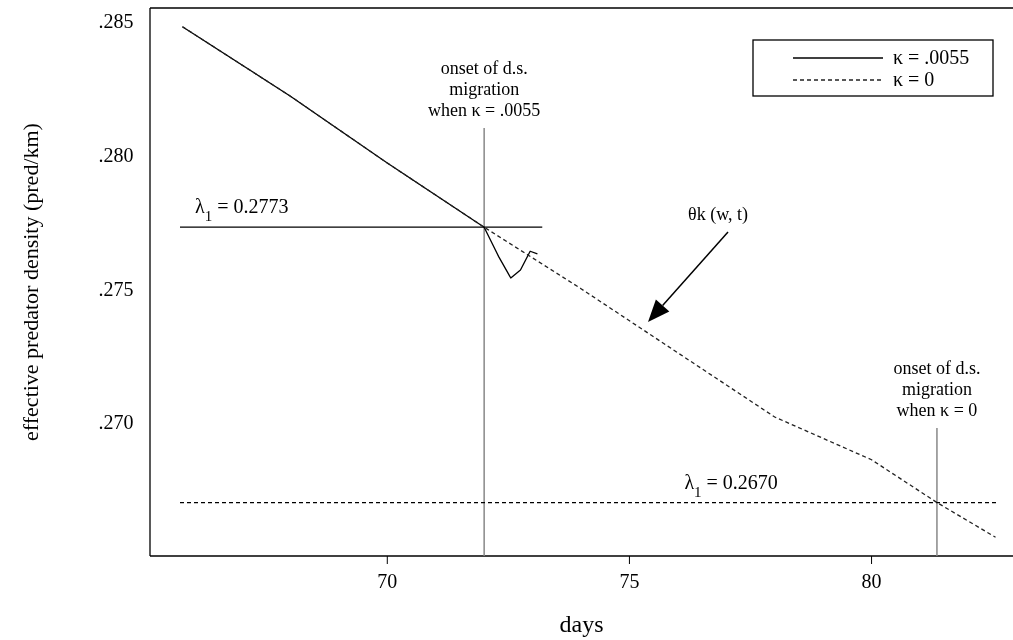 This screenshot has width=1013, height=640. What do you see at coordinates (931, 57) in the screenshot?
I see `legend-label: κ = .0055` at bounding box center [931, 57].